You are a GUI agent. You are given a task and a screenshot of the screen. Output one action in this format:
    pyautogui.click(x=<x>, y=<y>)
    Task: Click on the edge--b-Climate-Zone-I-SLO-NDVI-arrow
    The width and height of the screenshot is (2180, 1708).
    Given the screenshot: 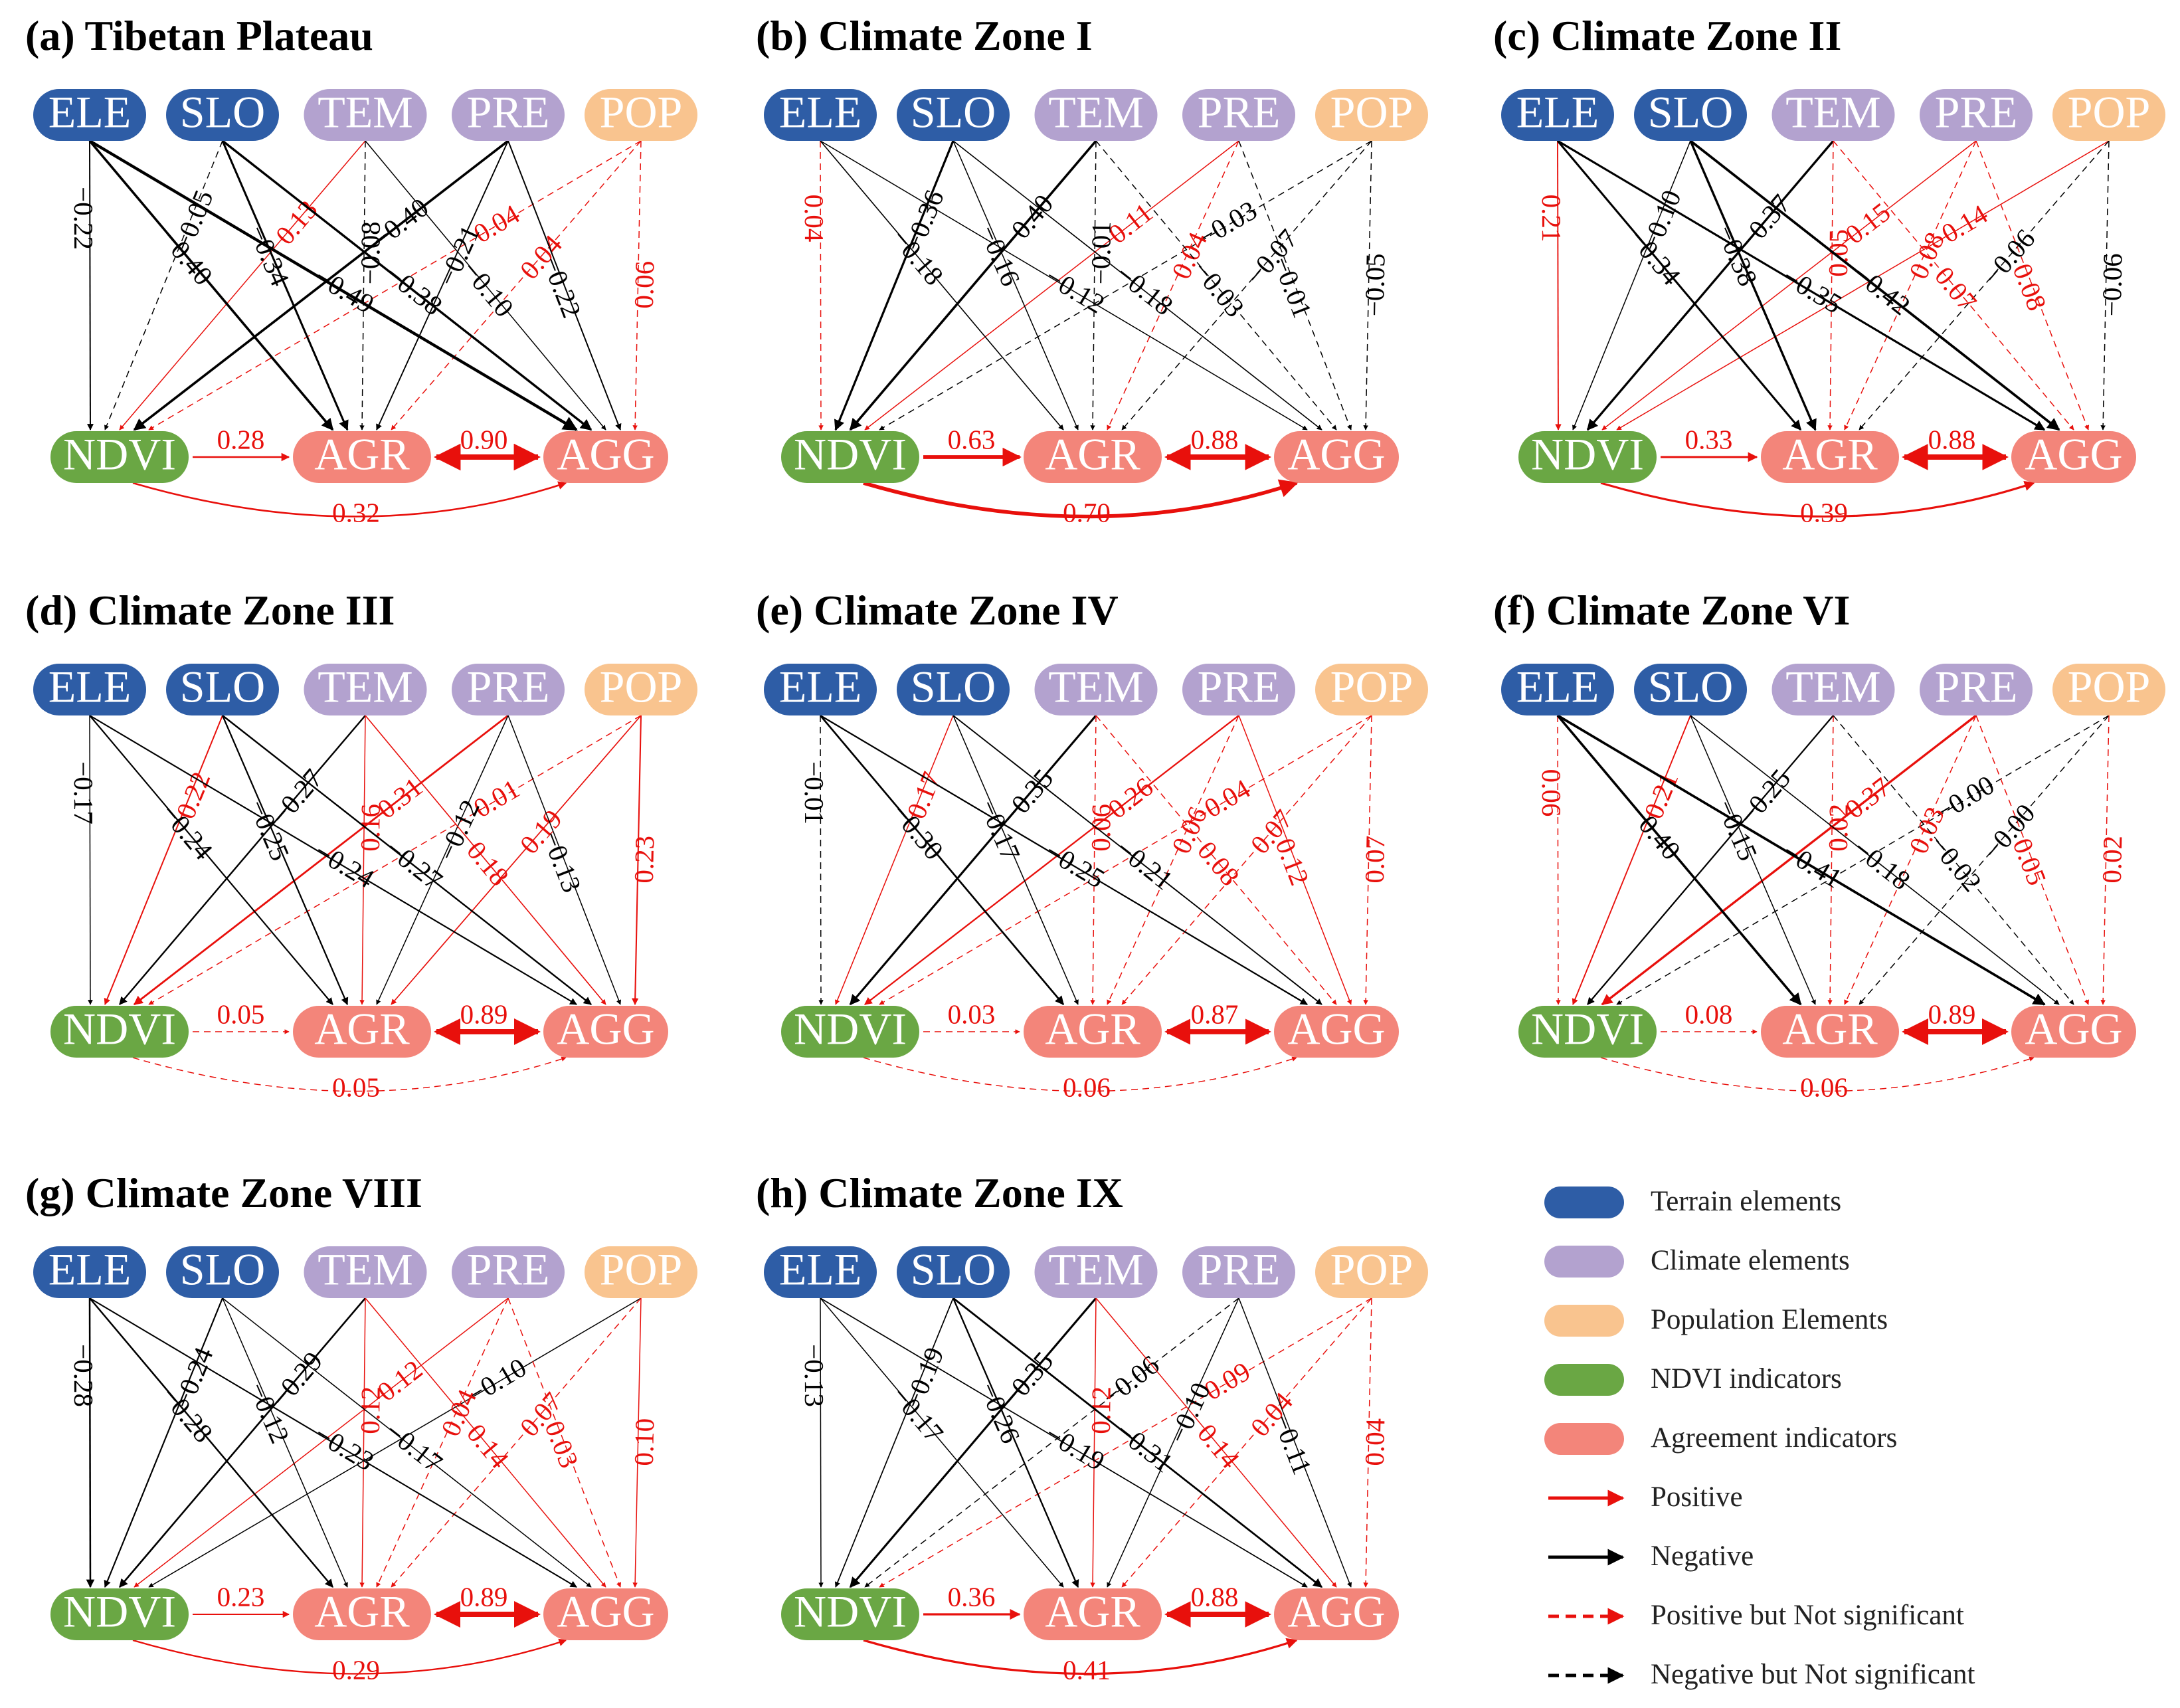 What is the action you would take?
    pyautogui.click(x=894, y=286)
    